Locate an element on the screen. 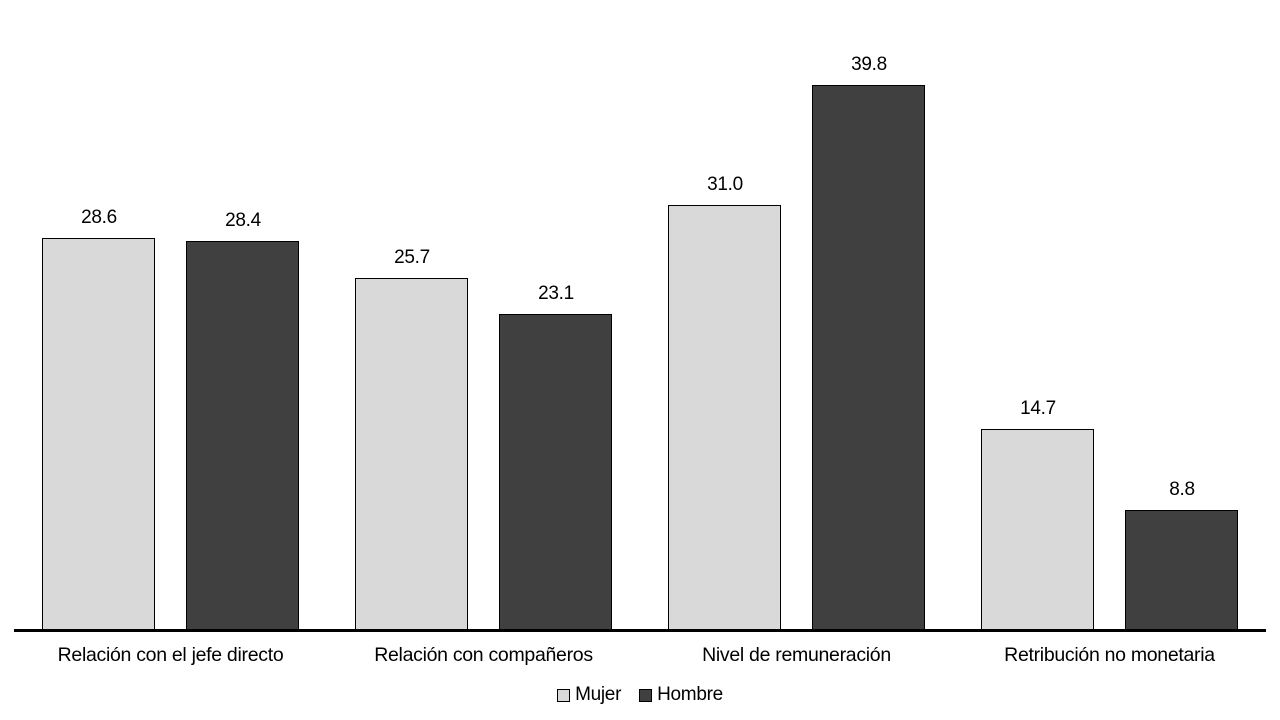 The height and width of the screenshot is (720, 1280). bar-value-label: 23.1 is located at coordinates (556, 293).